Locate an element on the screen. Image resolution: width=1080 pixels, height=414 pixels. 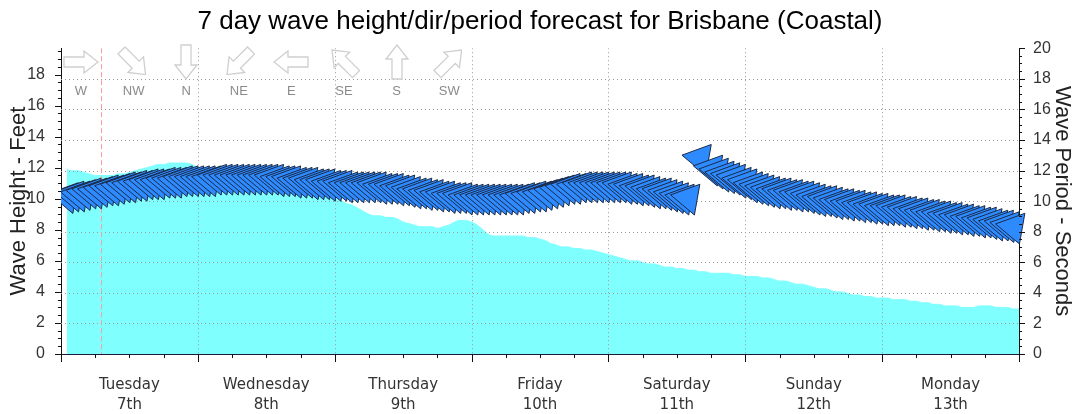
x-tick-label: Sunday 12th is located at coordinates (813, 394).